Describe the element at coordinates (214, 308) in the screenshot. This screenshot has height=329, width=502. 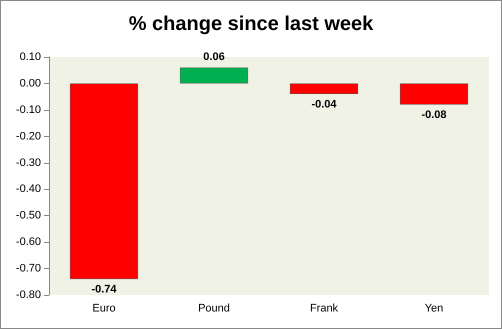
I see `x-tick-label: Pound` at that location.